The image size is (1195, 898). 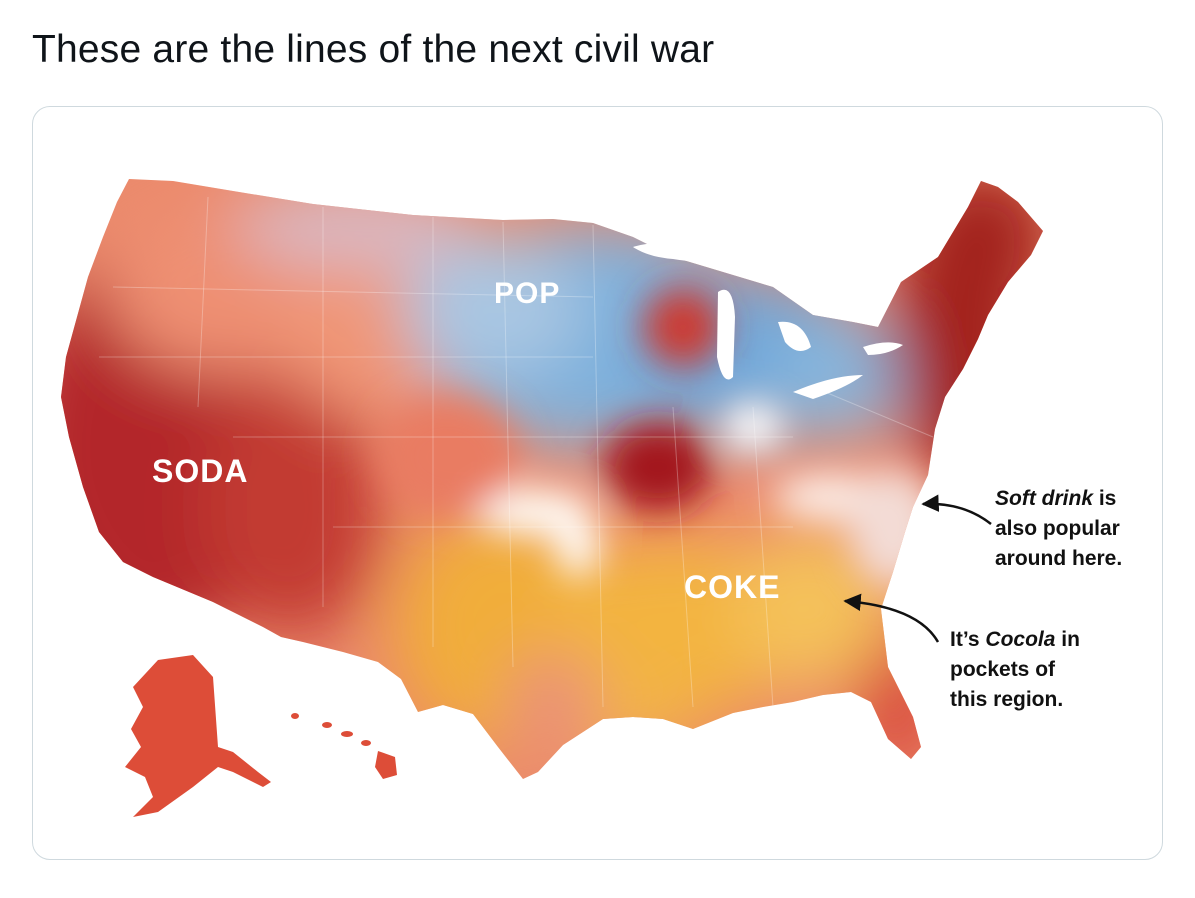 What do you see at coordinates (732, 587) in the screenshot?
I see `label-coke: COKE` at bounding box center [732, 587].